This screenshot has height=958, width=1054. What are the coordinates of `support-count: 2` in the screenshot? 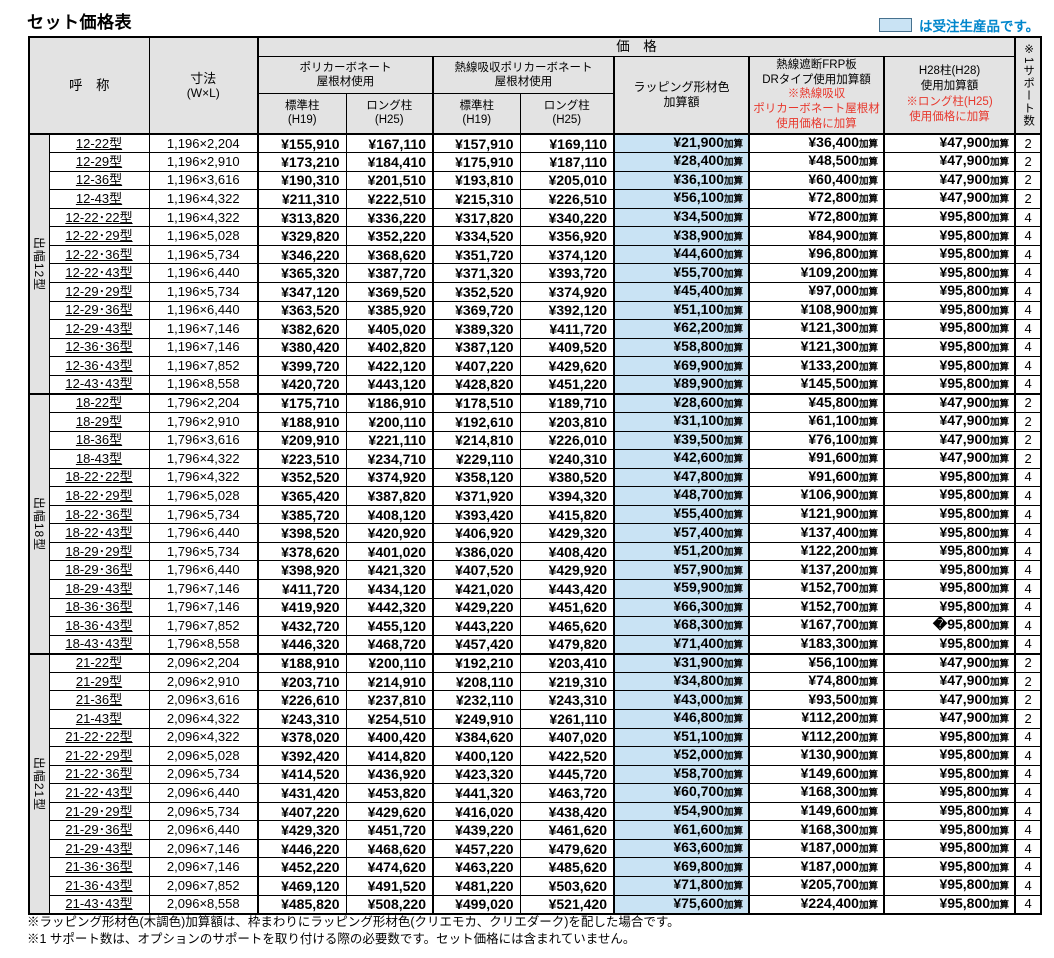 It's located at (1028, 402).